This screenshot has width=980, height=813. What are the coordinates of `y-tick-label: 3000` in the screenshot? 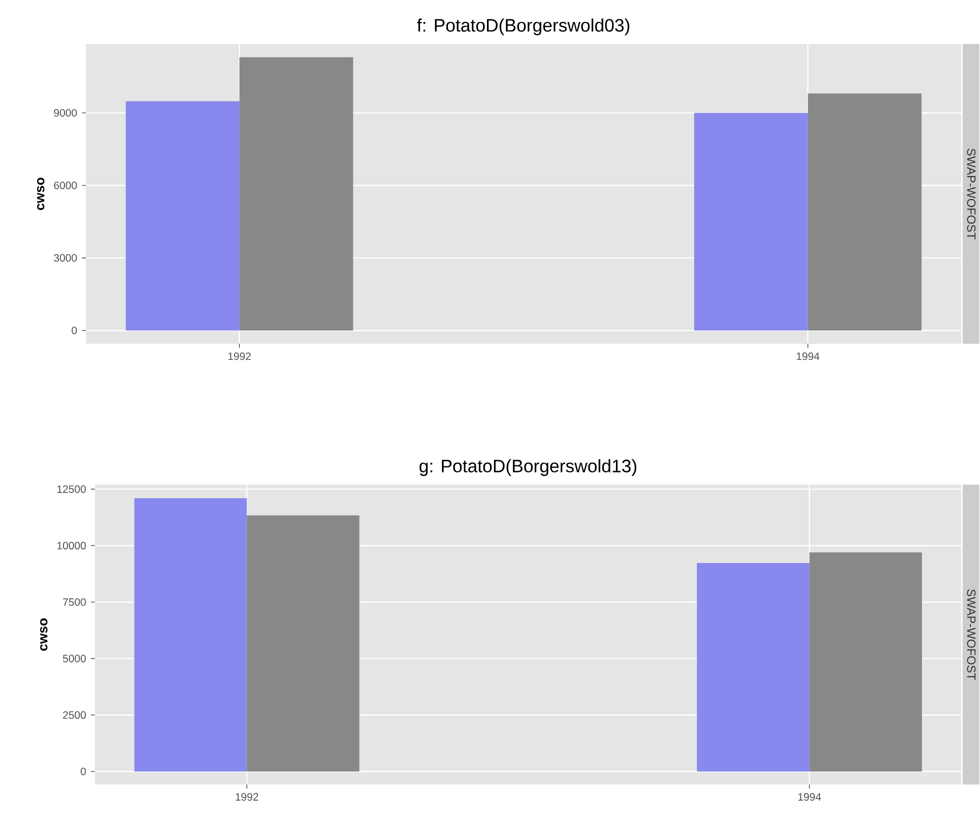 It's located at (65, 258).